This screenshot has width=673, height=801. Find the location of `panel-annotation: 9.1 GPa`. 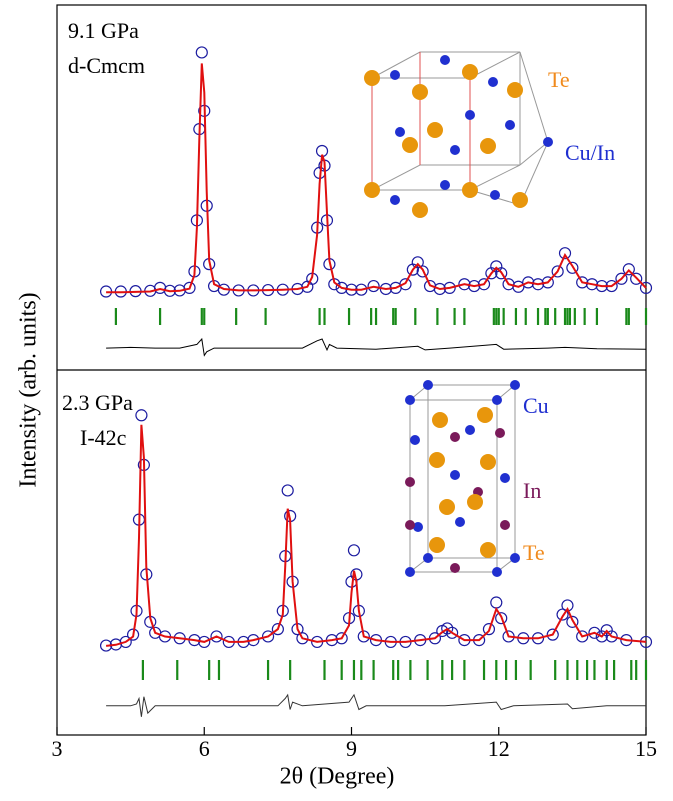

panel-annotation: 9.1 GPa is located at coordinates (103, 30).